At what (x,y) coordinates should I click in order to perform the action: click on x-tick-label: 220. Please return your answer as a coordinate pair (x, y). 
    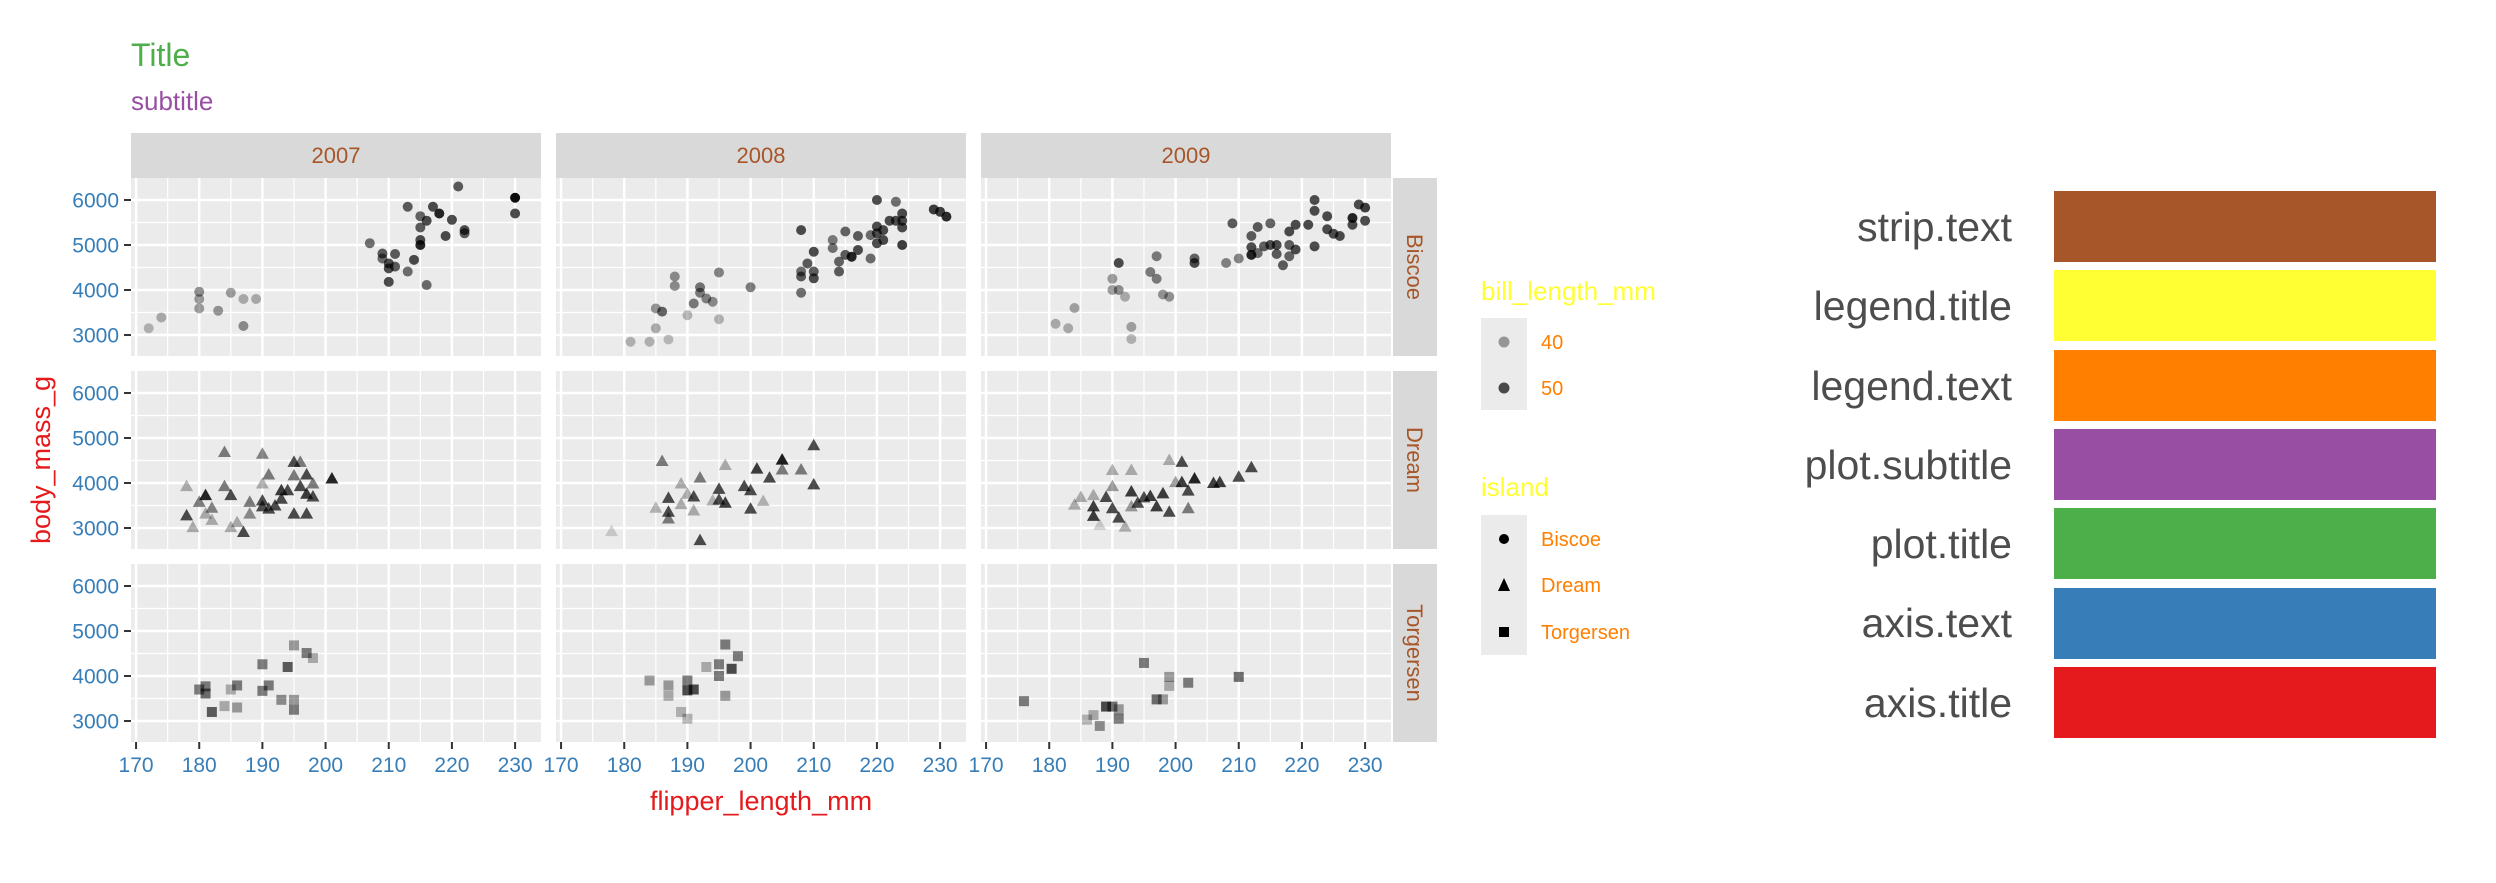
    Looking at the image, I should click on (1301, 765).